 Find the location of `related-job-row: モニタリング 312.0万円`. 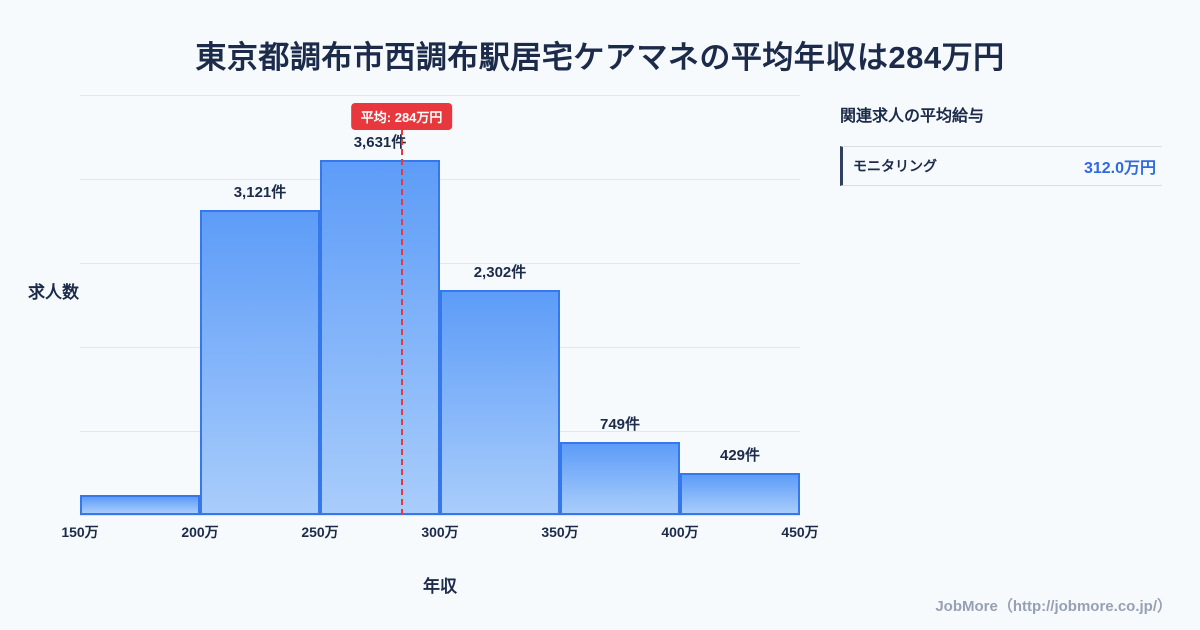

related-job-row: モニタリング 312.0万円 is located at coordinates (1001, 166).